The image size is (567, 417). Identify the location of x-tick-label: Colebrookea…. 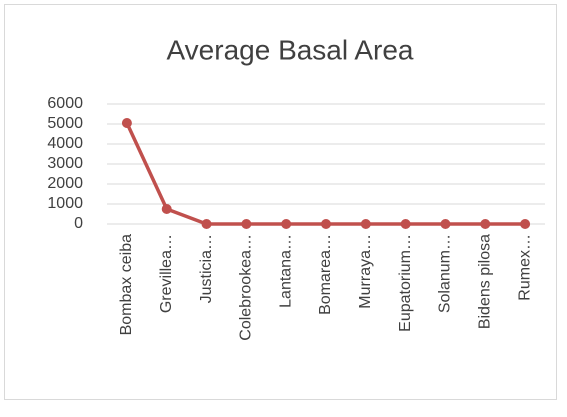
(246, 287).